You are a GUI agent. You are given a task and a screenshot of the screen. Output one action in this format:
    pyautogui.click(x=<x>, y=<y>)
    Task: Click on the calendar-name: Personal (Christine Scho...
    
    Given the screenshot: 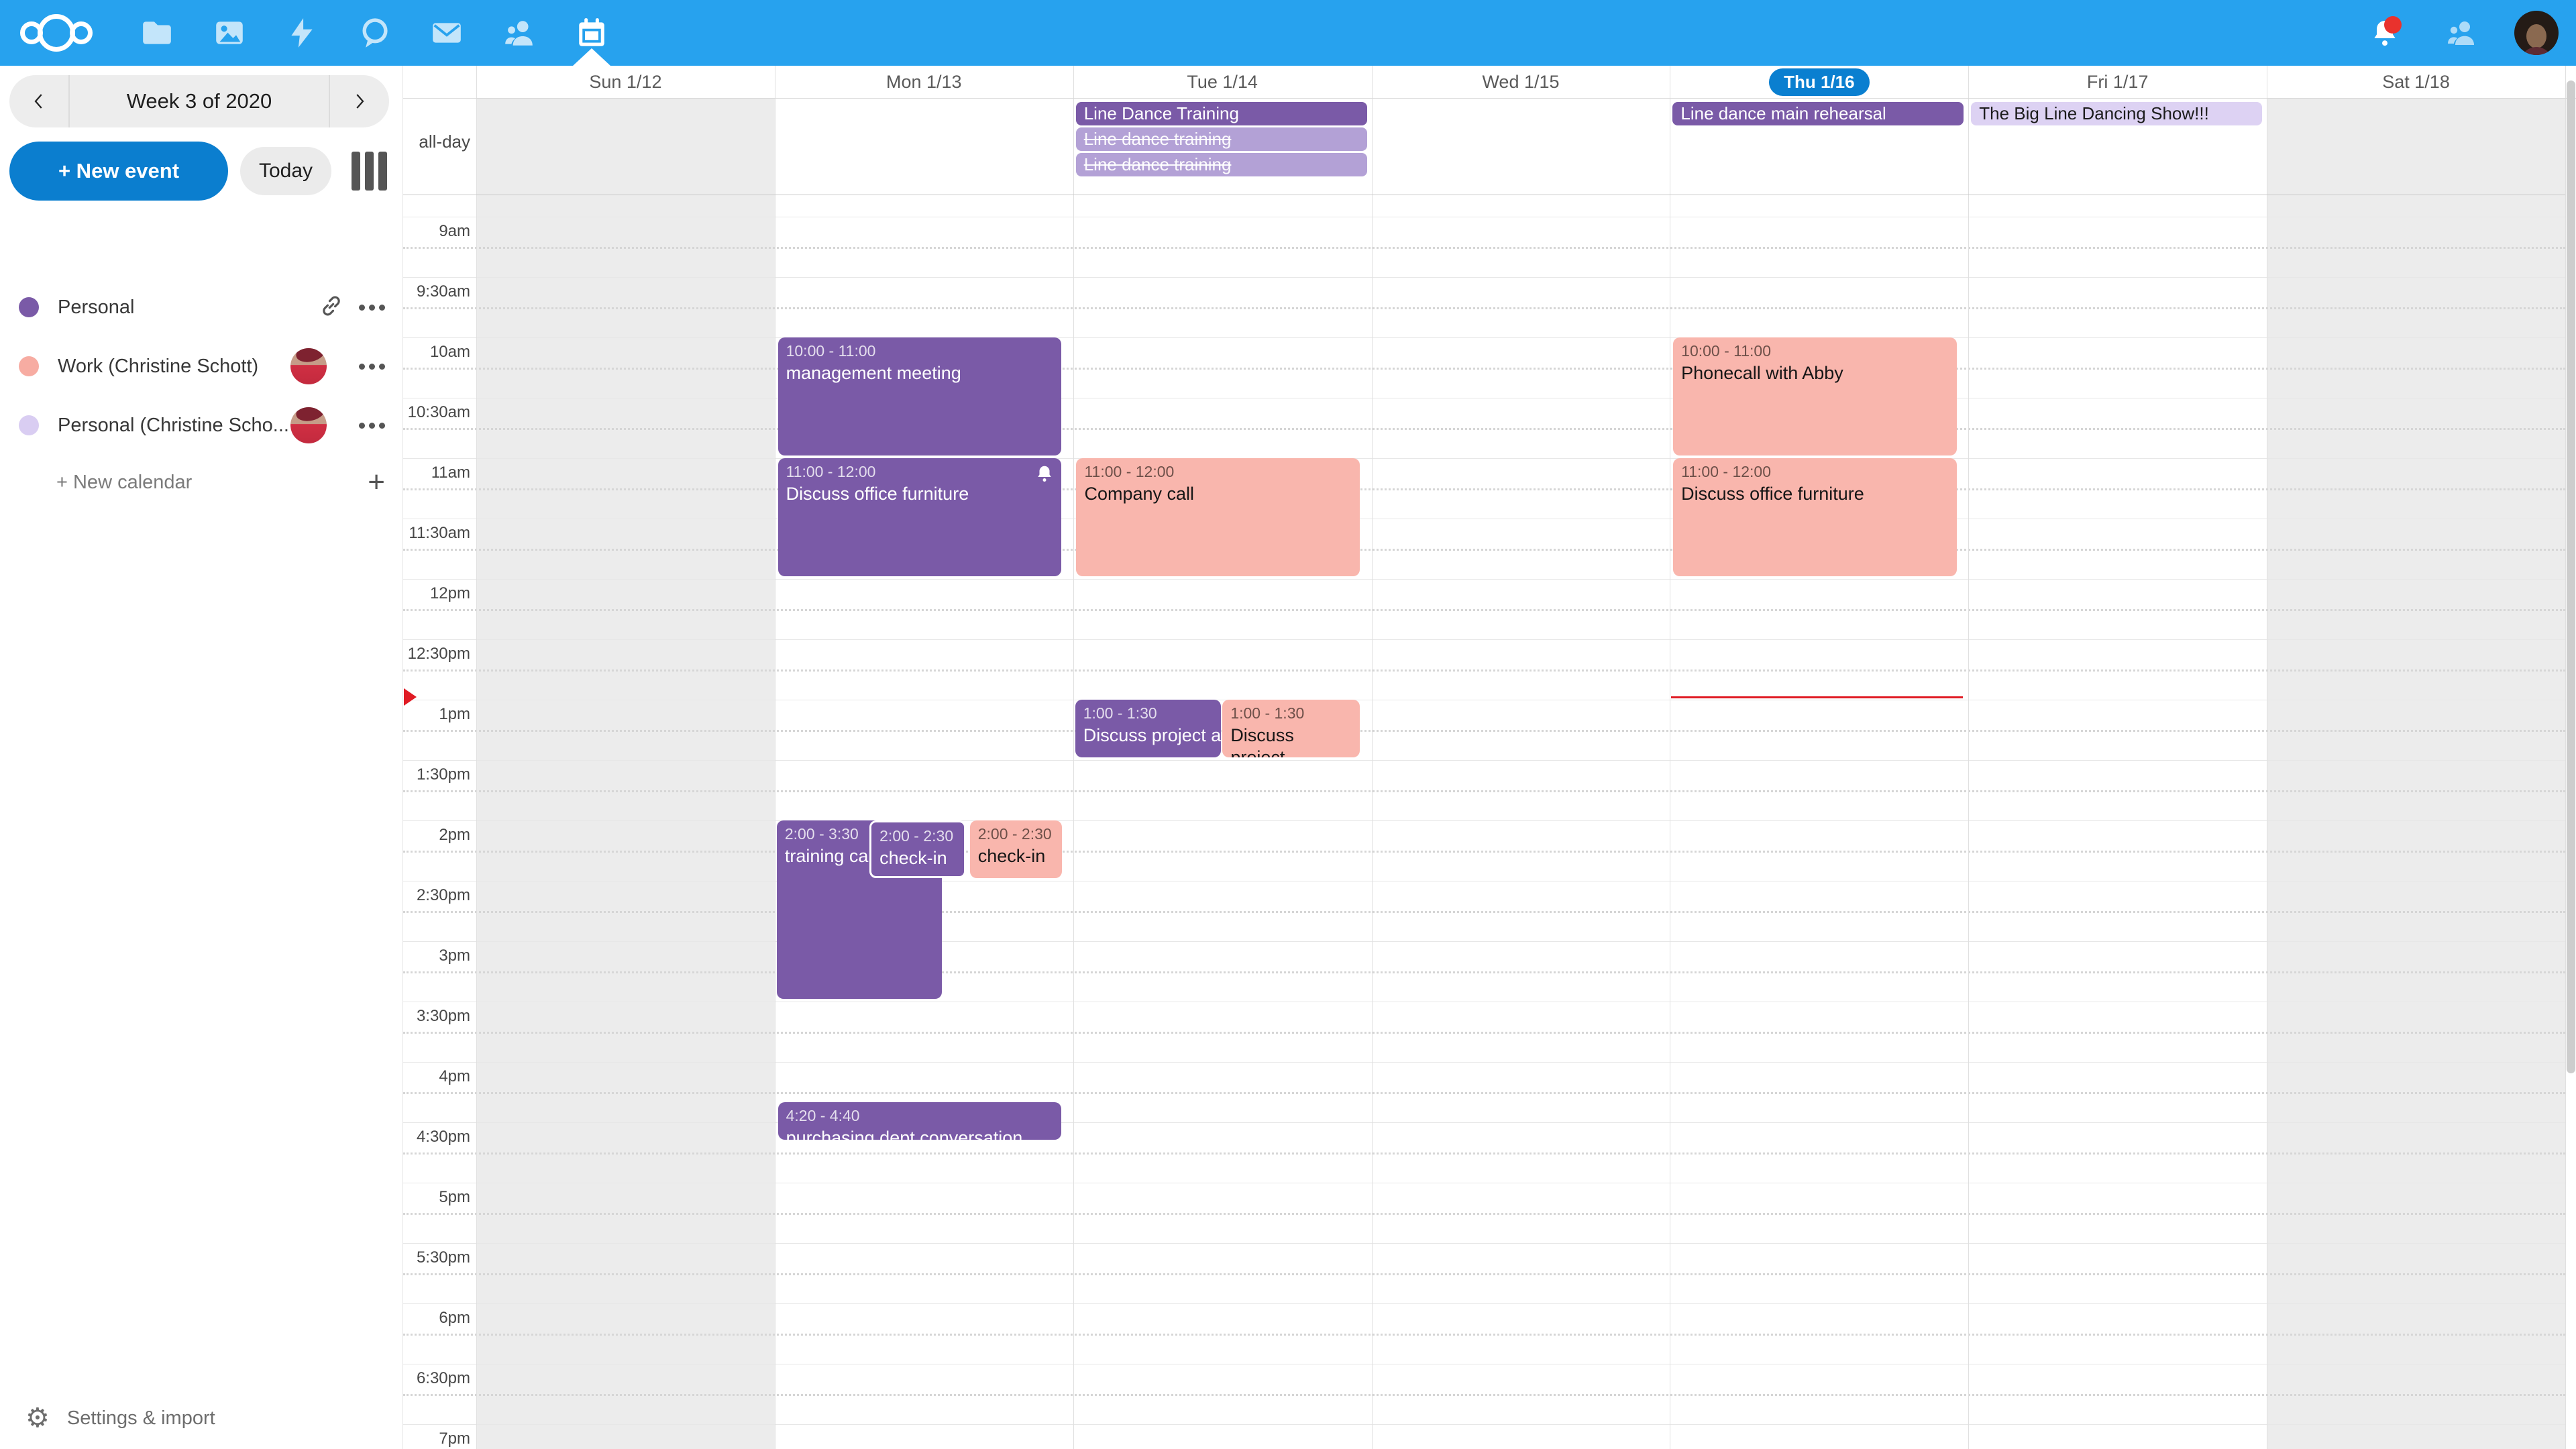 What is the action you would take?
    pyautogui.click(x=173, y=425)
    